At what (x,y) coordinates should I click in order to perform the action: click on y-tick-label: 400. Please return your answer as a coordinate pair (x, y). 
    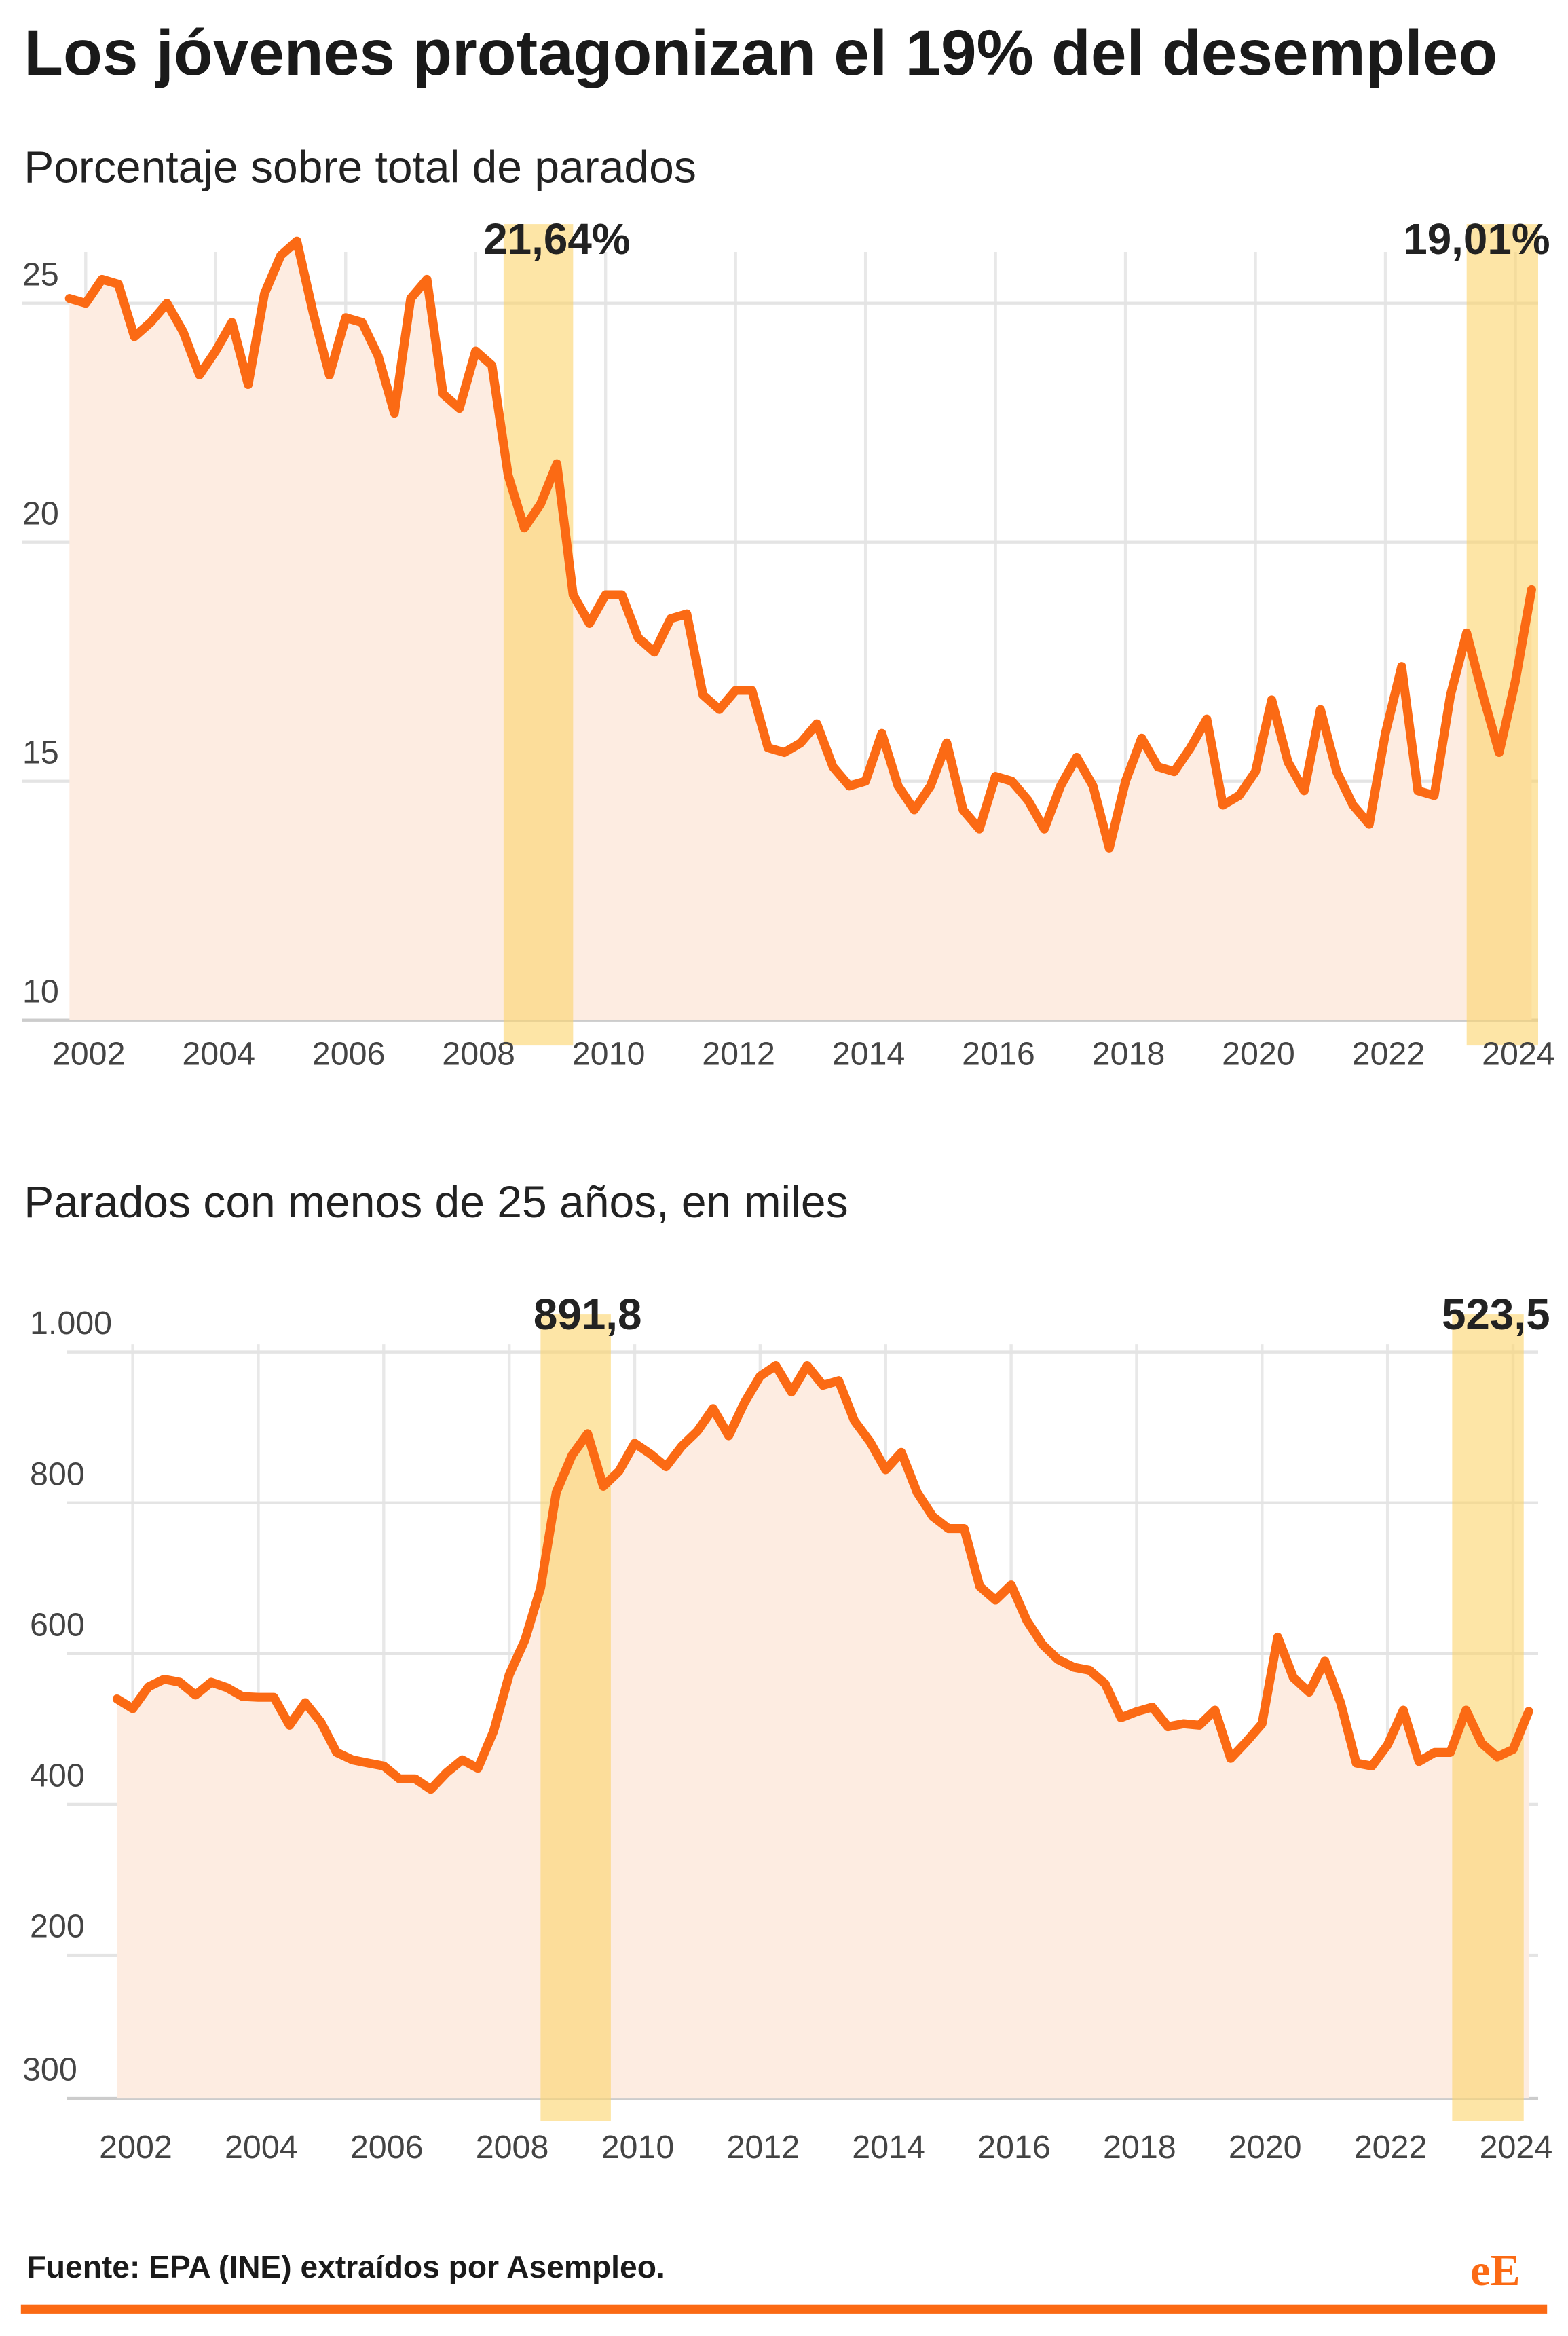
    Looking at the image, I should click on (58, 1776).